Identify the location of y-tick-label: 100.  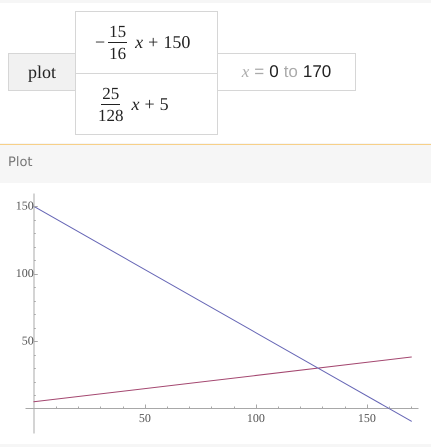
(25, 273).